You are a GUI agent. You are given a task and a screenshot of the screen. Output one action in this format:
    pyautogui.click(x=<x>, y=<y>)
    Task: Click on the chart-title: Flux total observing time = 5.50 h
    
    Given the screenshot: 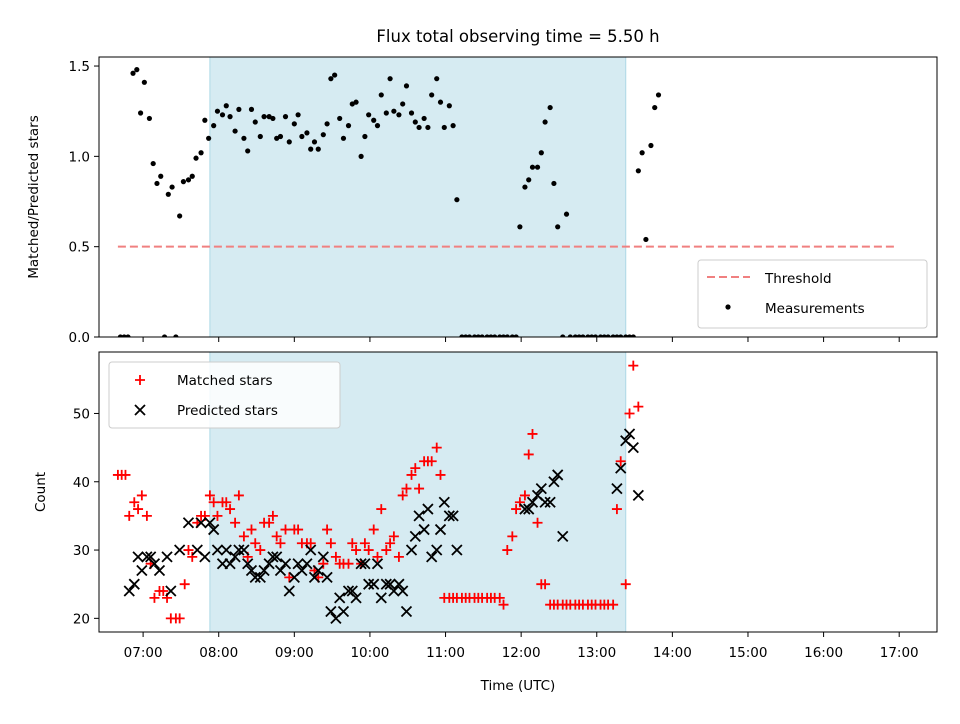 What is the action you would take?
    pyautogui.click(x=517, y=36)
    